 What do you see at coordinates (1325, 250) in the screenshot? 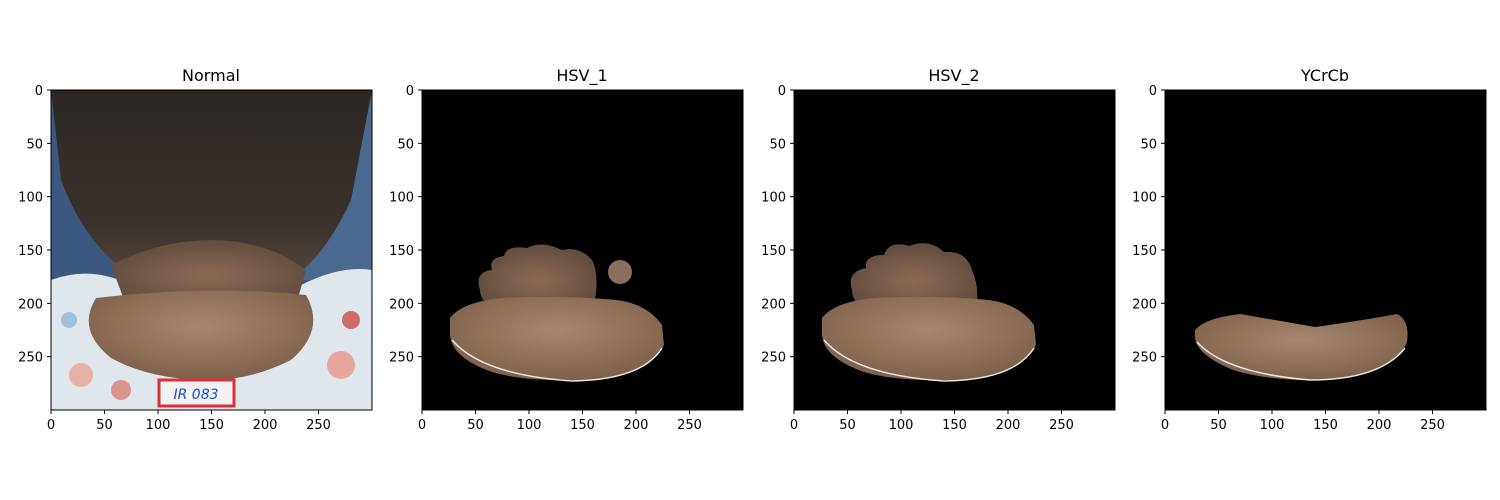
I see `mask-ycrcb` at bounding box center [1325, 250].